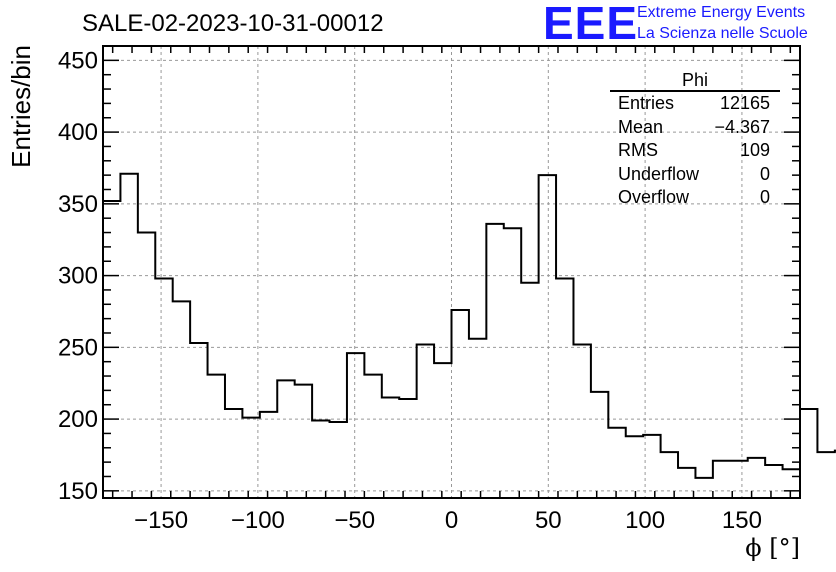  Describe the element at coordinates (744, 103) in the screenshot. I see `stats-value: 12165` at that location.